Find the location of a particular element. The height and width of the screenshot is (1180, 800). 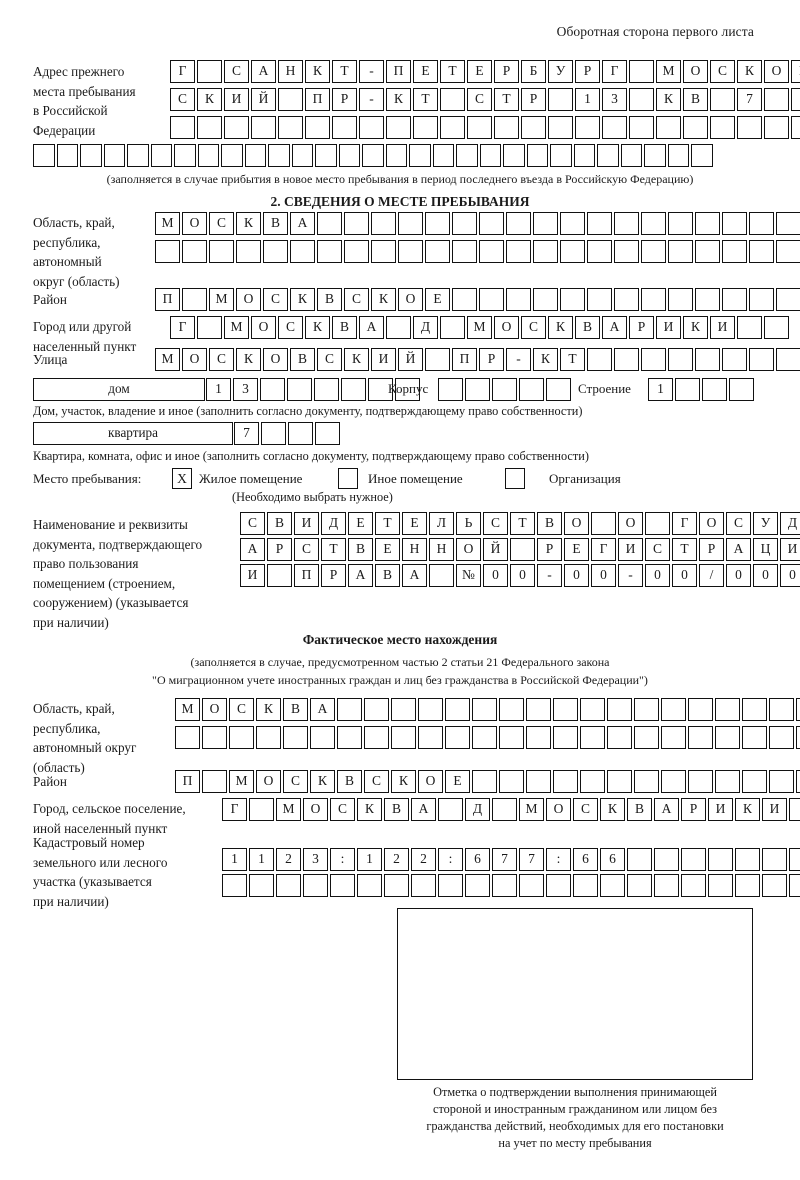

char-cell: 1 is located at coordinates (218, 389).